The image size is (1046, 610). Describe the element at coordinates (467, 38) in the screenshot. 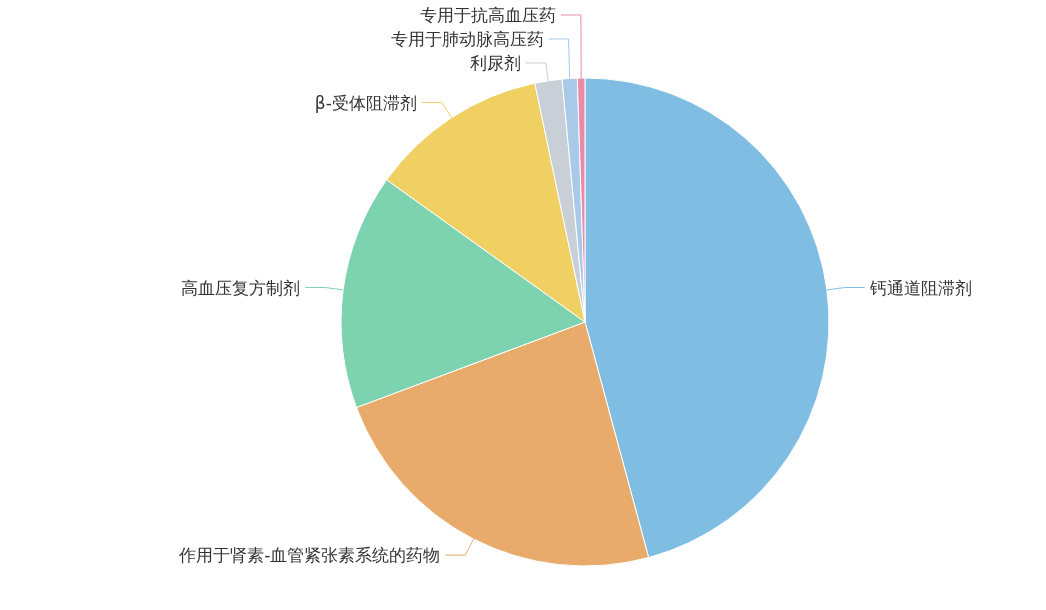

I see `slice-label: 专用于肺动脉高压药` at that location.